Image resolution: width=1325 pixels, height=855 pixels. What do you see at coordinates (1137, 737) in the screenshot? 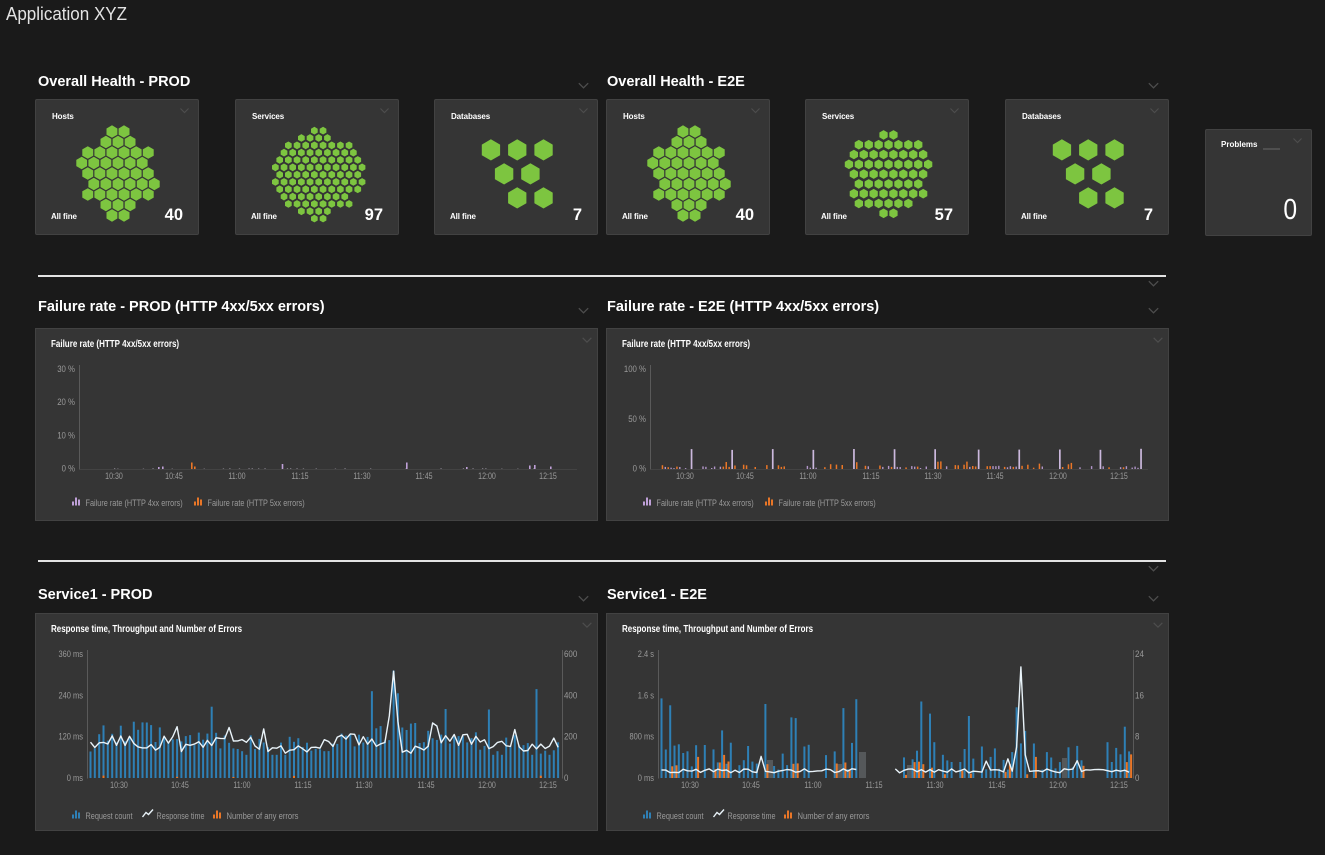
I see `svg-text: 8` at bounding box center [1137, 737].